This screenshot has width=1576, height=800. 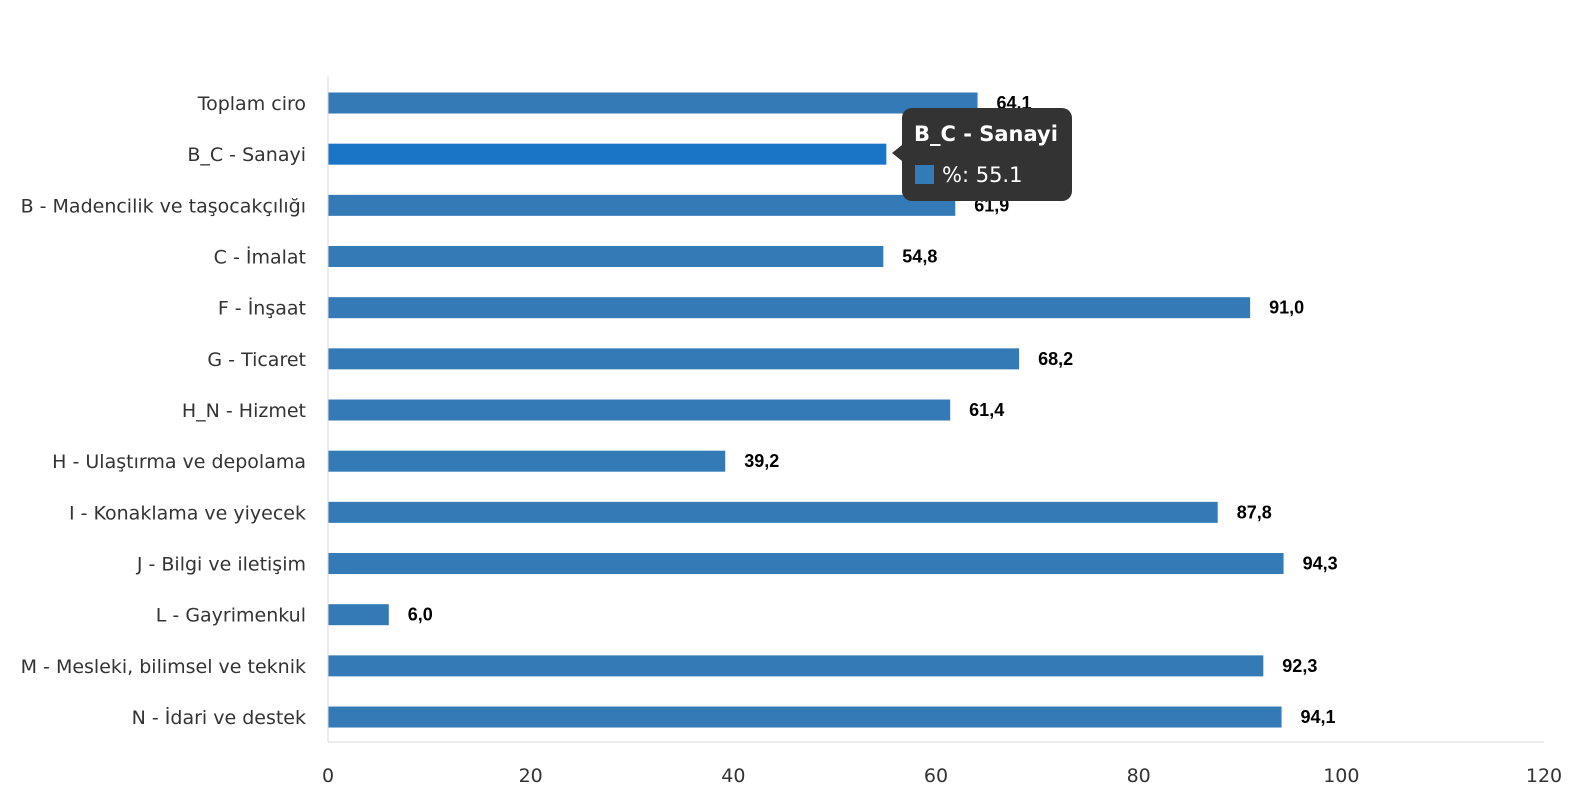 What do you see at coordinates (187, 513) in the screenshot?
I see `category-label: I - Konaklama ve yiyecek` at bounding box center [187, 513].